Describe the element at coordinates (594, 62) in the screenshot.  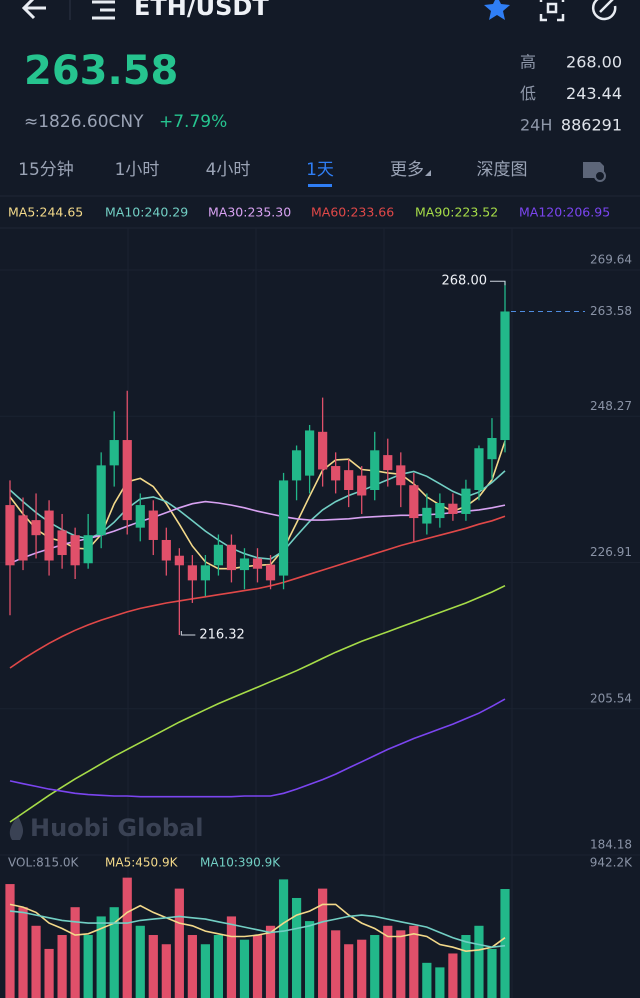
I see `stat-value: 268.00` at that location.